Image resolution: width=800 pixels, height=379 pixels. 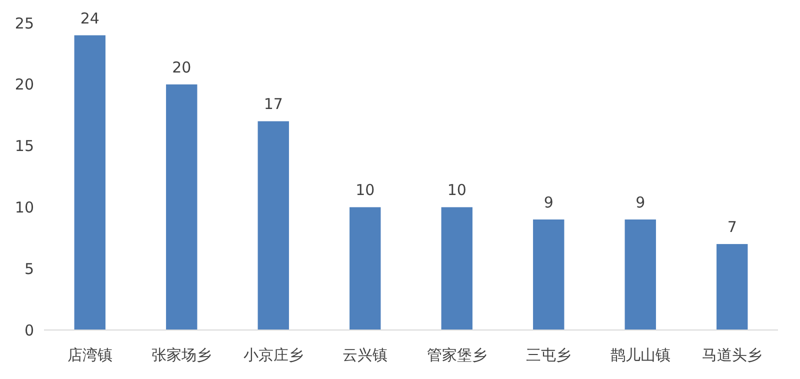 I want to click on y-tick-label: 5, so click(x=29, y=269).